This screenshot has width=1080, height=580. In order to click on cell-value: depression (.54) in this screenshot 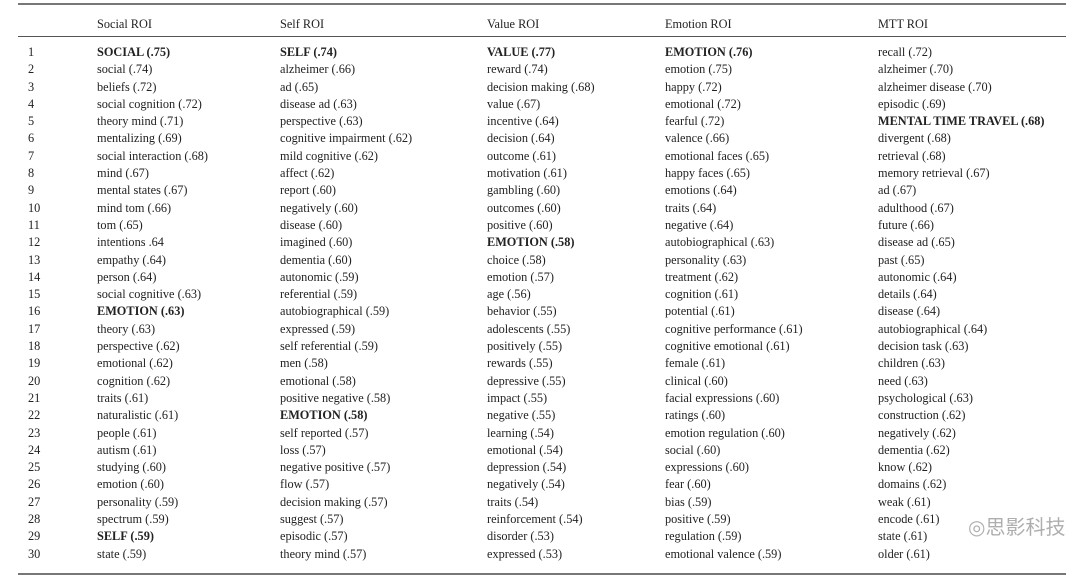, I will do `click(527, 467)`.